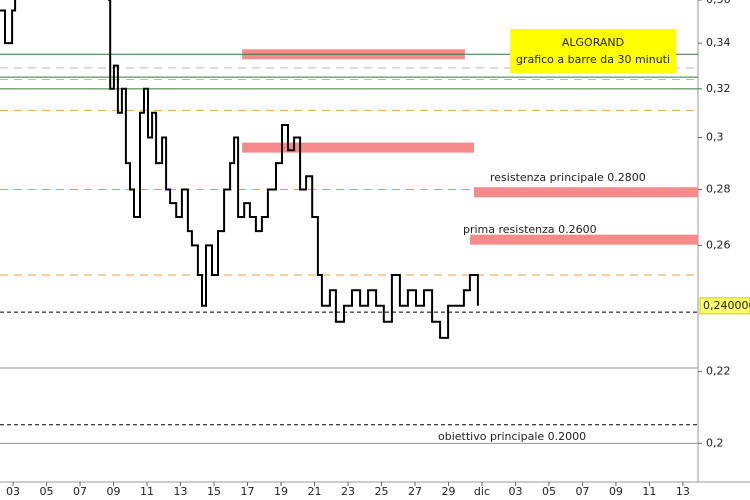 Image resolution: width=750 pixels, height=500 pixels. Describe the element at coordinates (512, 436) in the screenshot. I see `annotation: obiettivo principale 0.2000` at that location.